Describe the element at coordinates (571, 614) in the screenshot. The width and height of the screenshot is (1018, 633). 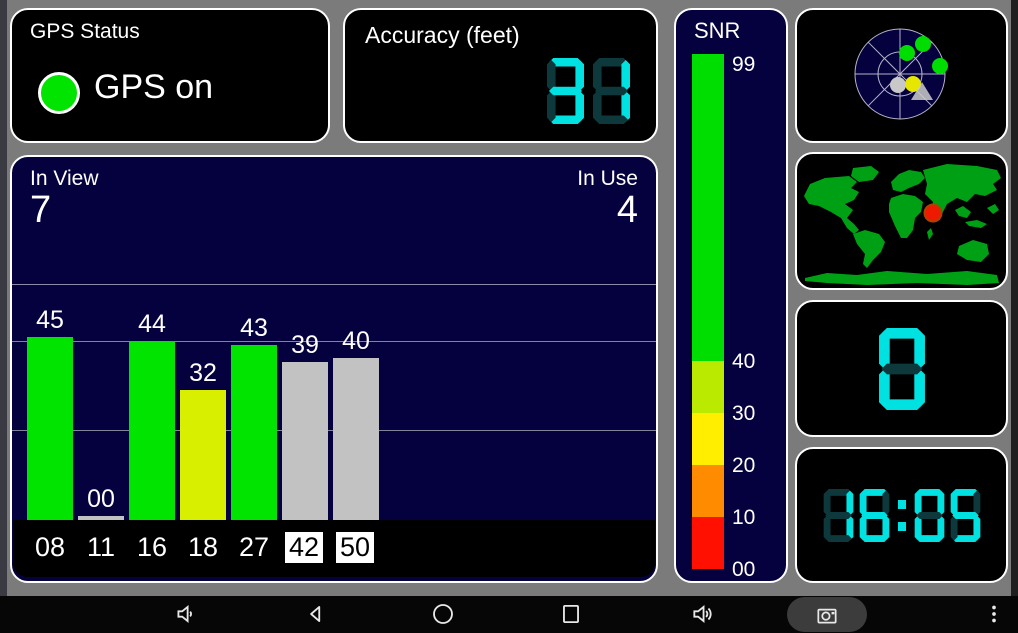
I see `recents-button-icon` at that location.